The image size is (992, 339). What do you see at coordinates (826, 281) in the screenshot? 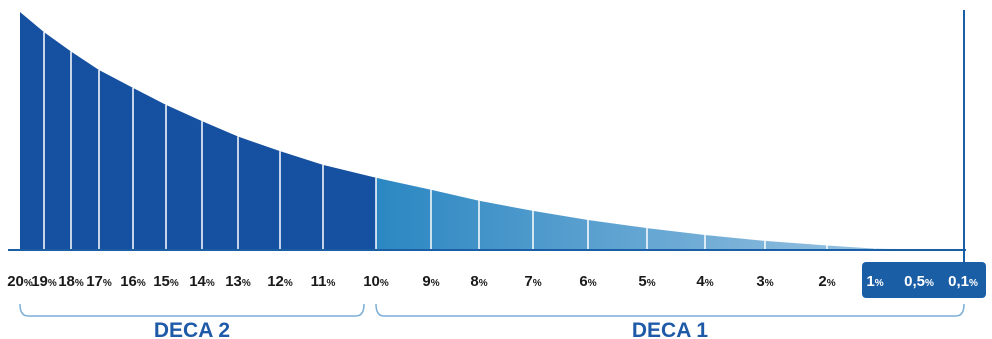
I see `tick-label-2: 2%` at bounding box center [826, 281].